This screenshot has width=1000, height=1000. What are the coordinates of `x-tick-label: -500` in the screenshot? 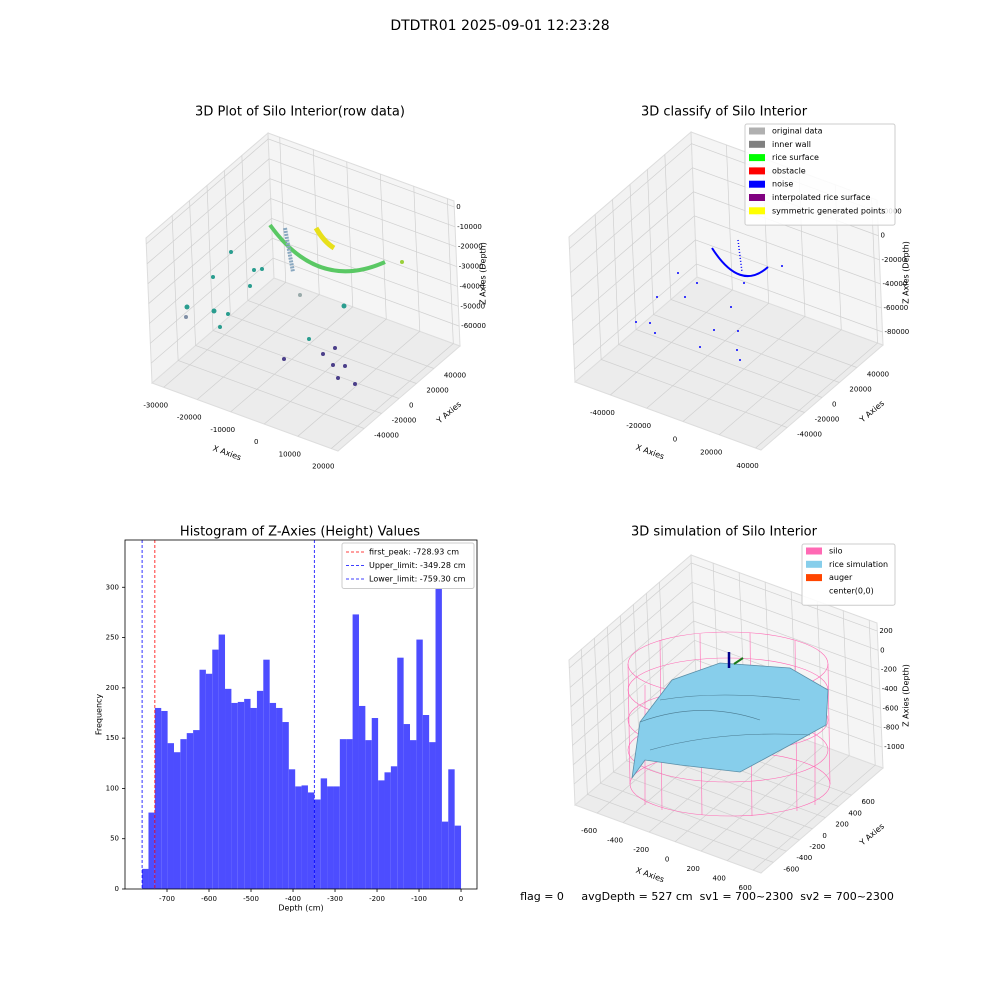 It's located at (251, 899).